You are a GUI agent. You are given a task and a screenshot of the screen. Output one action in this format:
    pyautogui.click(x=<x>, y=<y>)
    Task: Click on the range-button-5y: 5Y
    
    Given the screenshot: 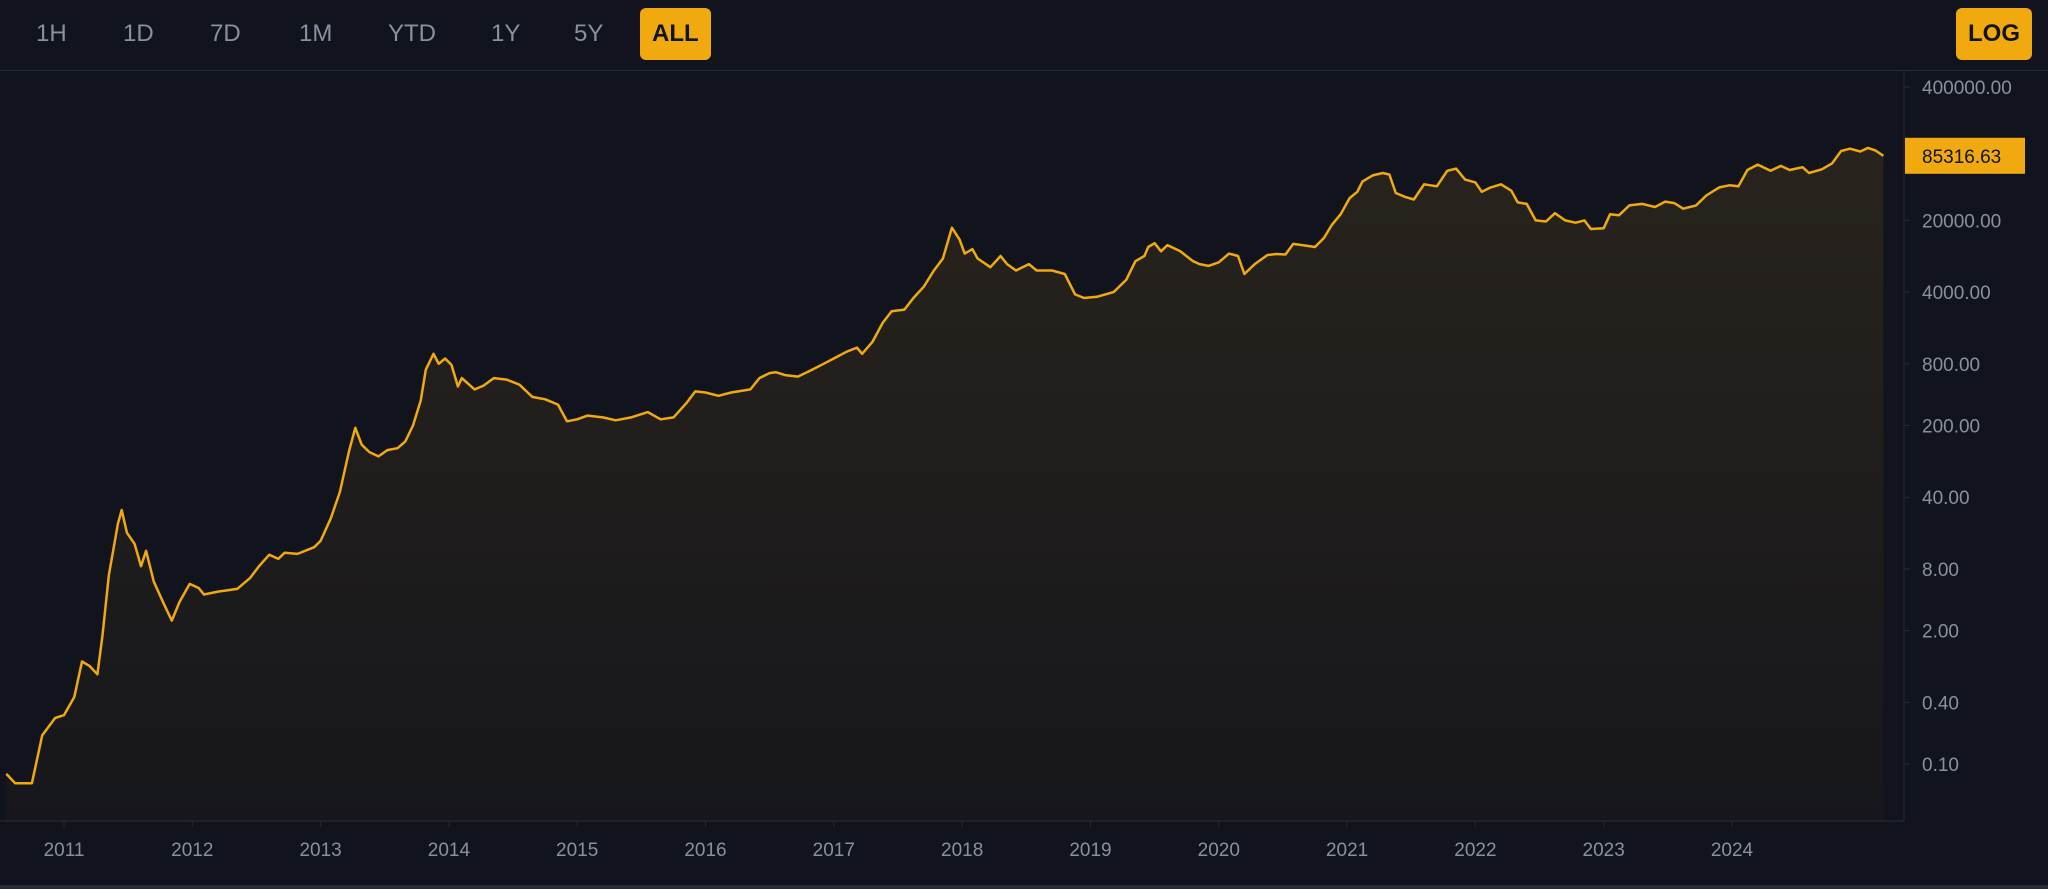 What is the action you would take?
    pyautogui.click(x=589, y=33)
    